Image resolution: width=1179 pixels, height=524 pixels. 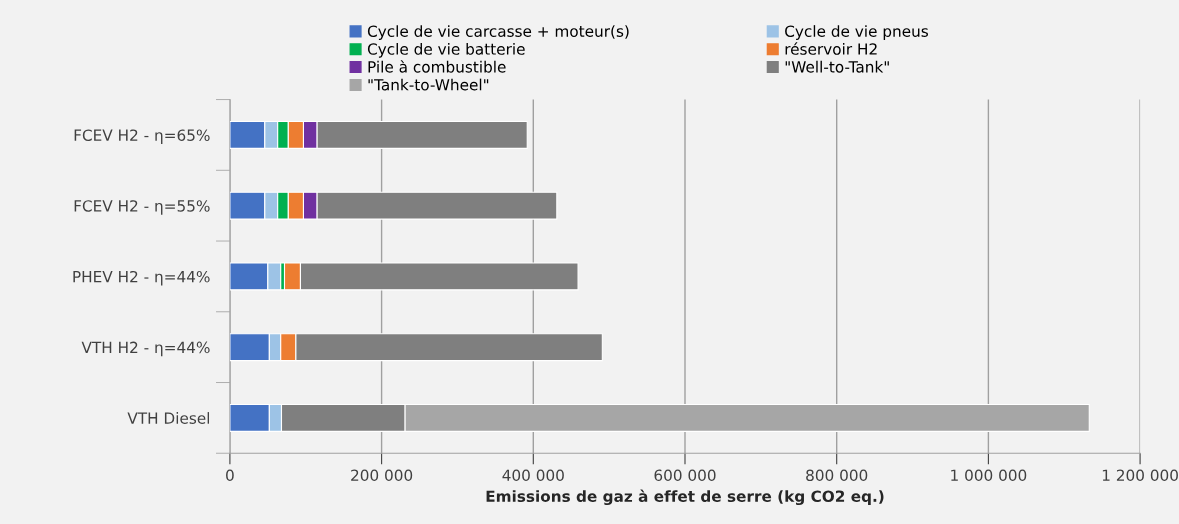 I want to click on y-tick-label: VTH Diesel, so click(x=168, y=418).